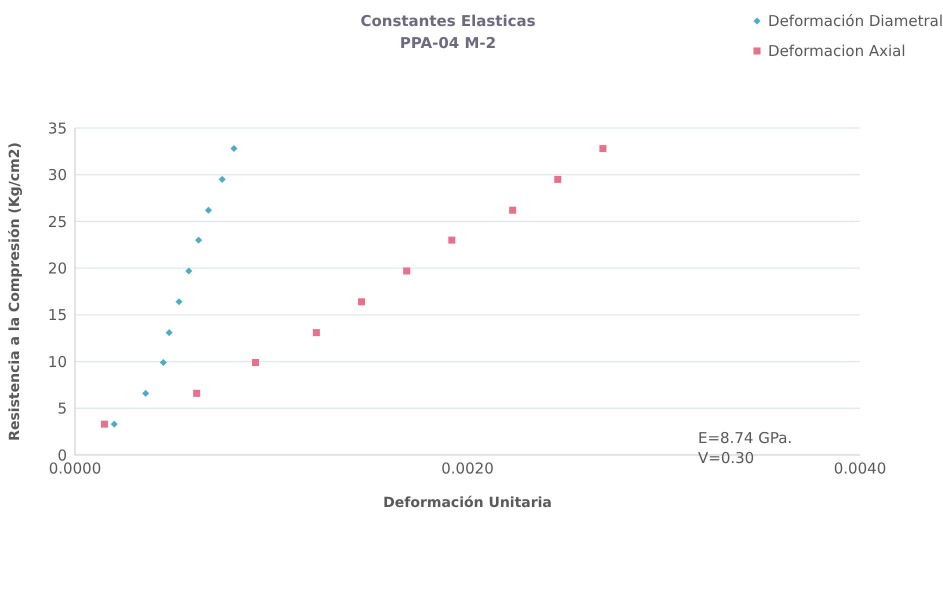 The width and height of the screenshot is (943, 589). Describe the element at coordinates (57, 268) in the screenshot. I see `y-tick-label: 20` at that location.